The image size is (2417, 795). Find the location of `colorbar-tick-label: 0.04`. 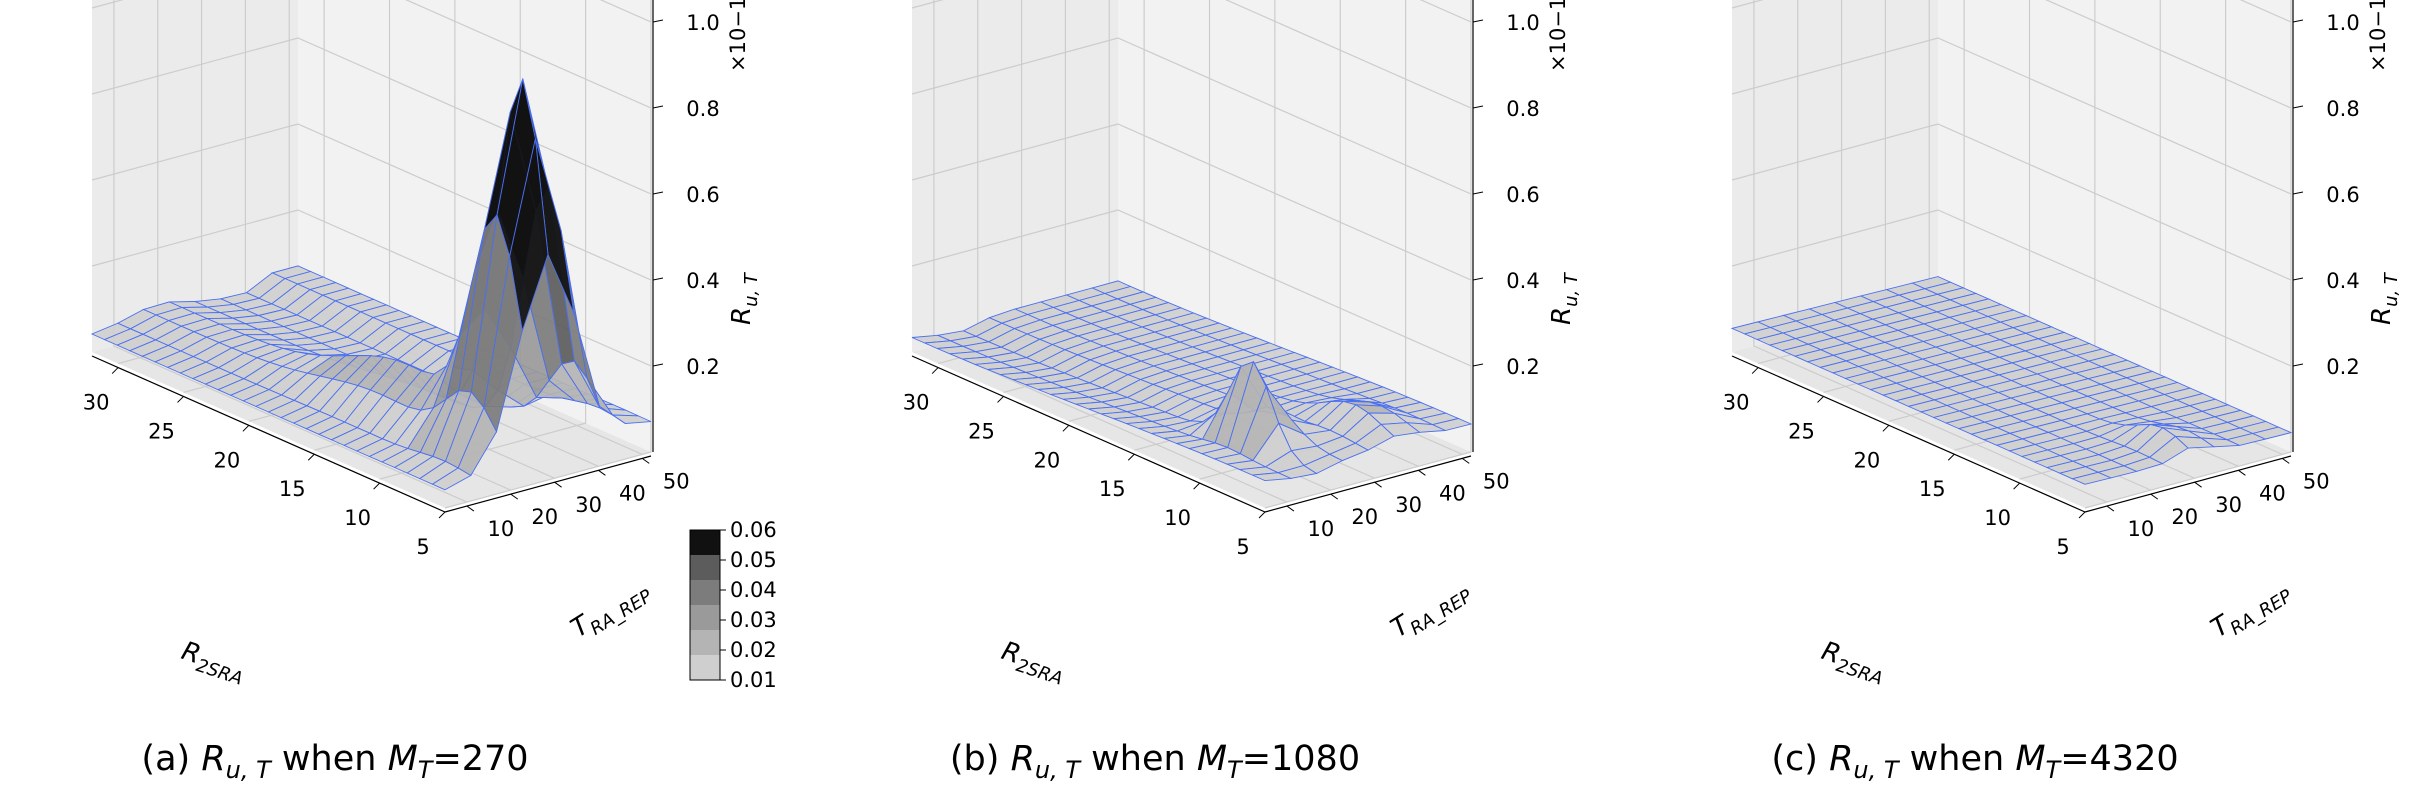

colorbar-tick-label: 0.04 is located at coordinates (753, 590).